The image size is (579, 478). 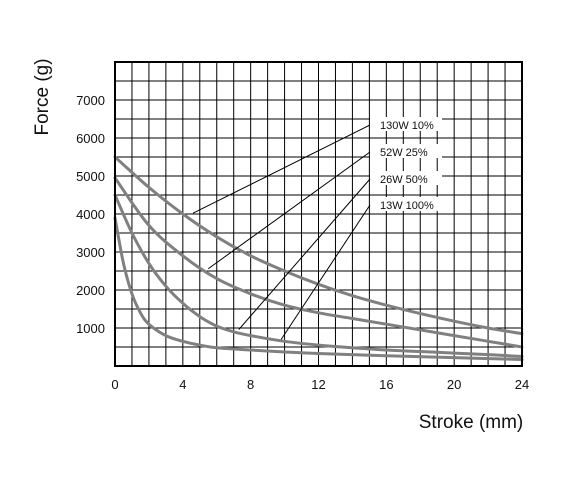 I want to click on x-tick-label: 8, so click(x=250, y=384).